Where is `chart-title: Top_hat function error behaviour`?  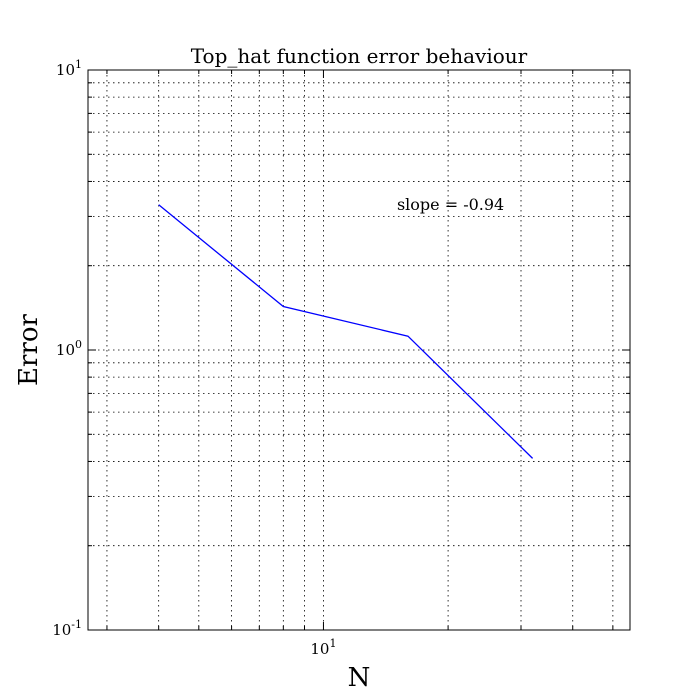 chart-title: Top_hat function error behaviour is located at coordinates (359, 56).